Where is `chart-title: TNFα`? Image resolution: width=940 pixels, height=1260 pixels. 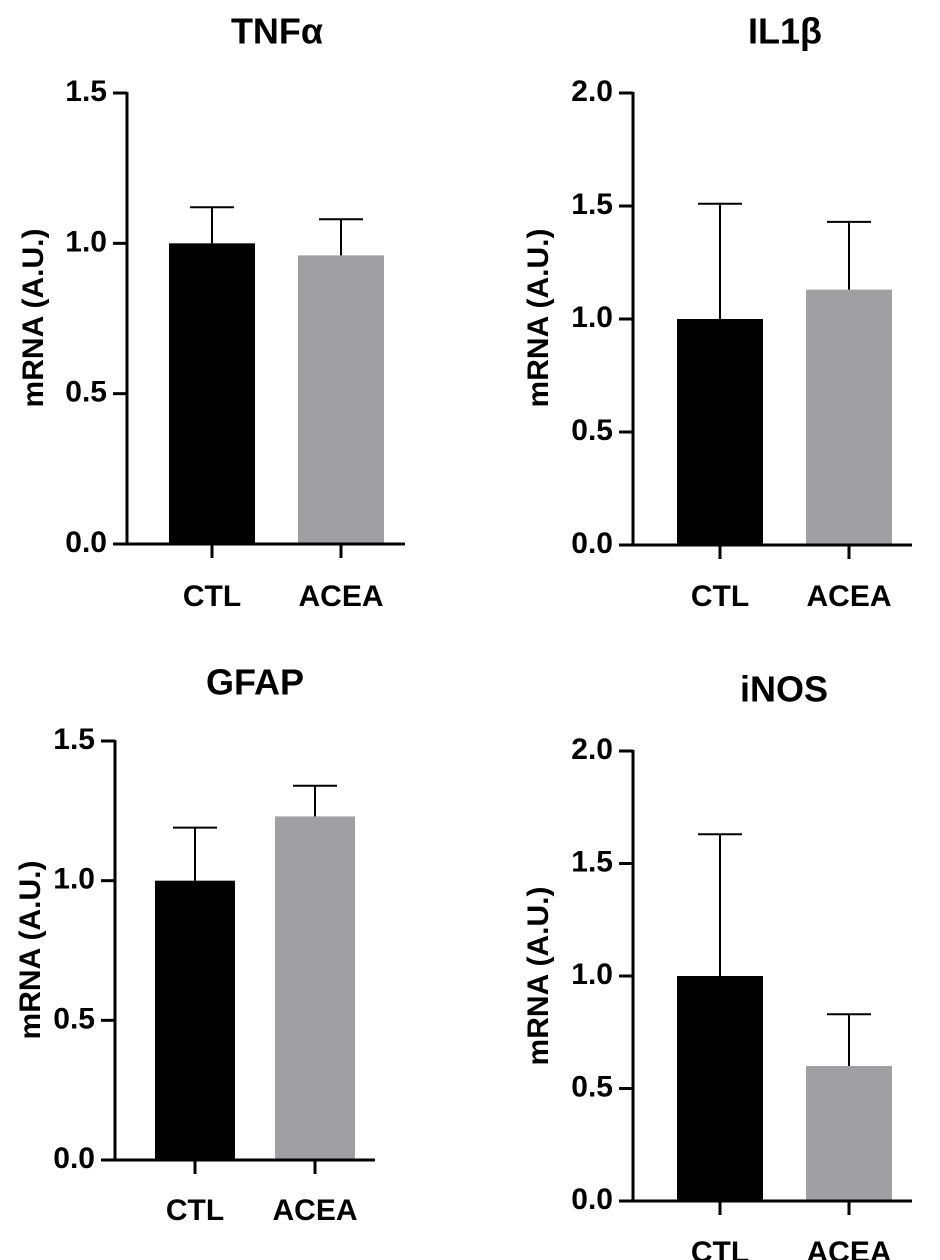
chart-title: TNFα is located at coordinates (277, 31).